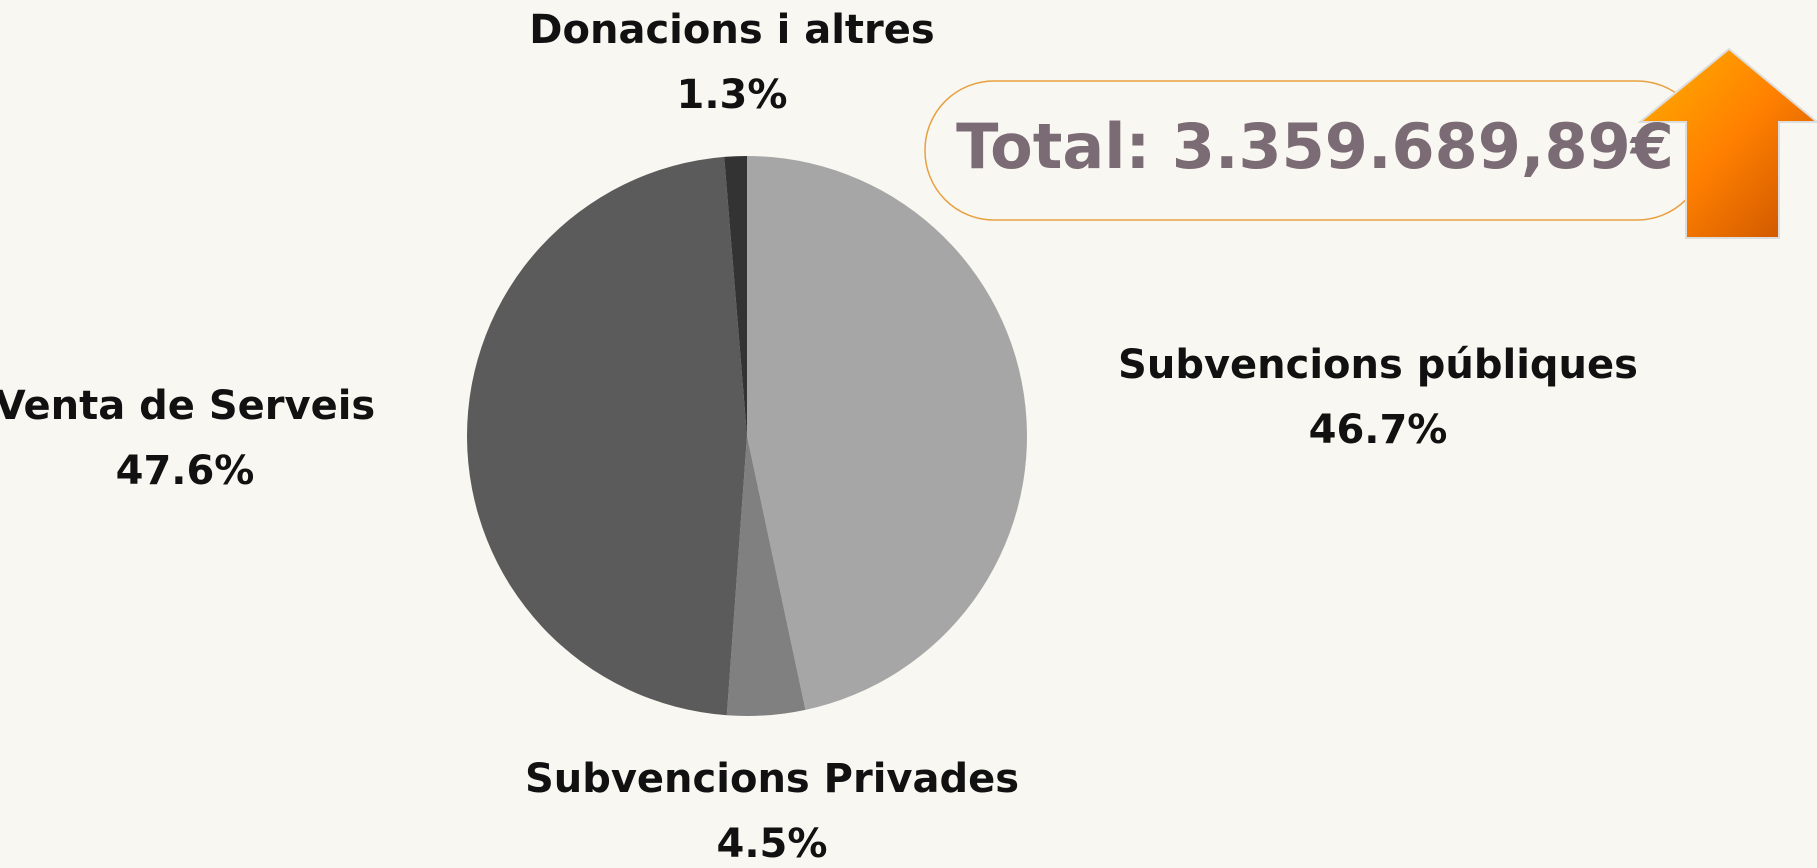 The image size is (1817, 868). Describe the element at coordinates (1727, 143) in the screenshot. I see `arrow-icon` at that location.